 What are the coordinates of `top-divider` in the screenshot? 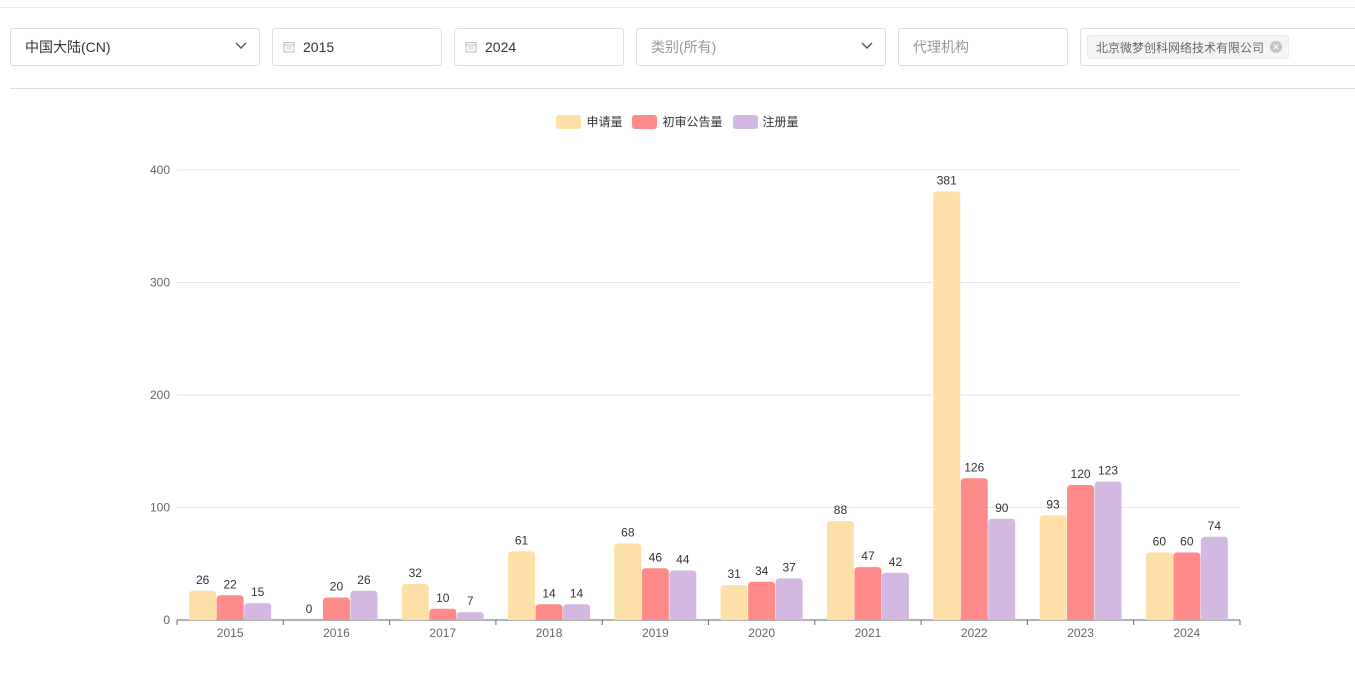 It's located at (677, 7).